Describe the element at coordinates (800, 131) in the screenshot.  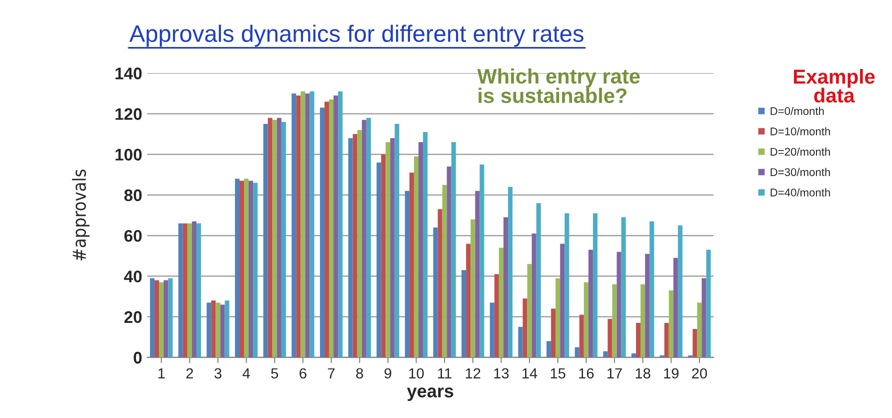
I see `legend-label: D=10/month` at that location.